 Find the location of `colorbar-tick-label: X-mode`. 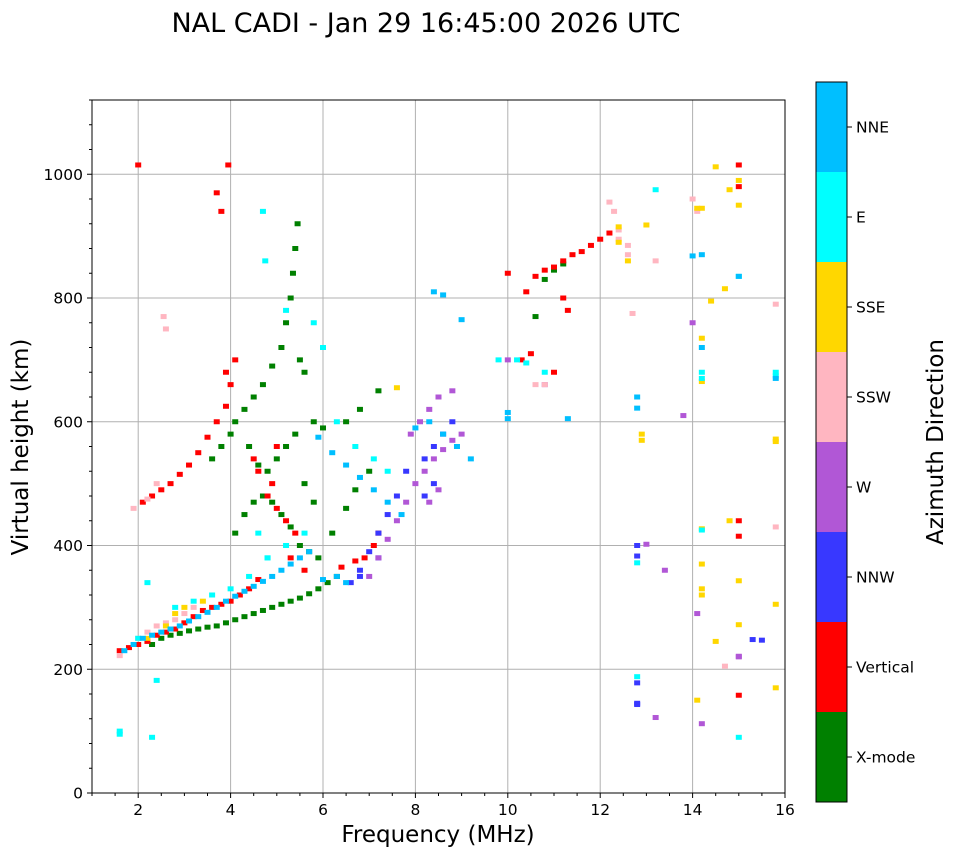

colorbar-tick-label: X-mode is located at coordinates (885, 758).